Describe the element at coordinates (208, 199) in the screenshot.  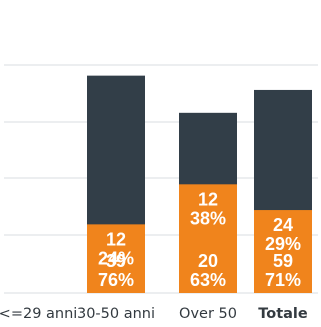
I see `data-label-count-over-50-s1: 12` at that location.